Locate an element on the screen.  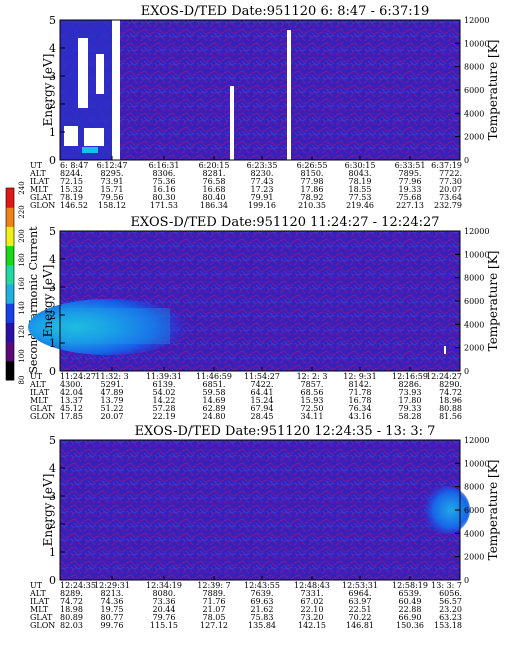
panel-3-cell: 150.36 is located at coordinates (410, 625).